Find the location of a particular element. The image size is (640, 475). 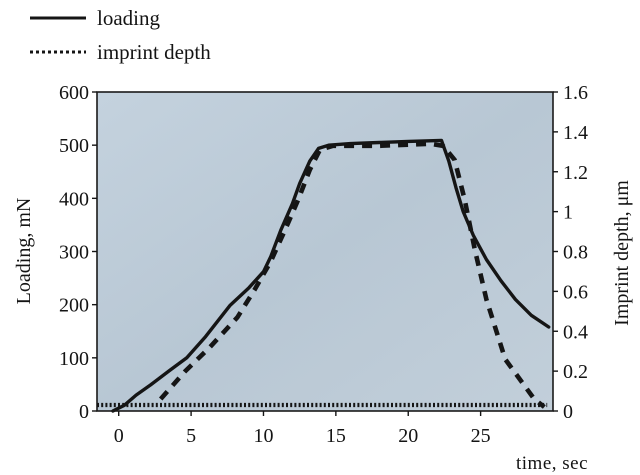

y-tick-label-left: 600 is located at coordinates (74, 93).